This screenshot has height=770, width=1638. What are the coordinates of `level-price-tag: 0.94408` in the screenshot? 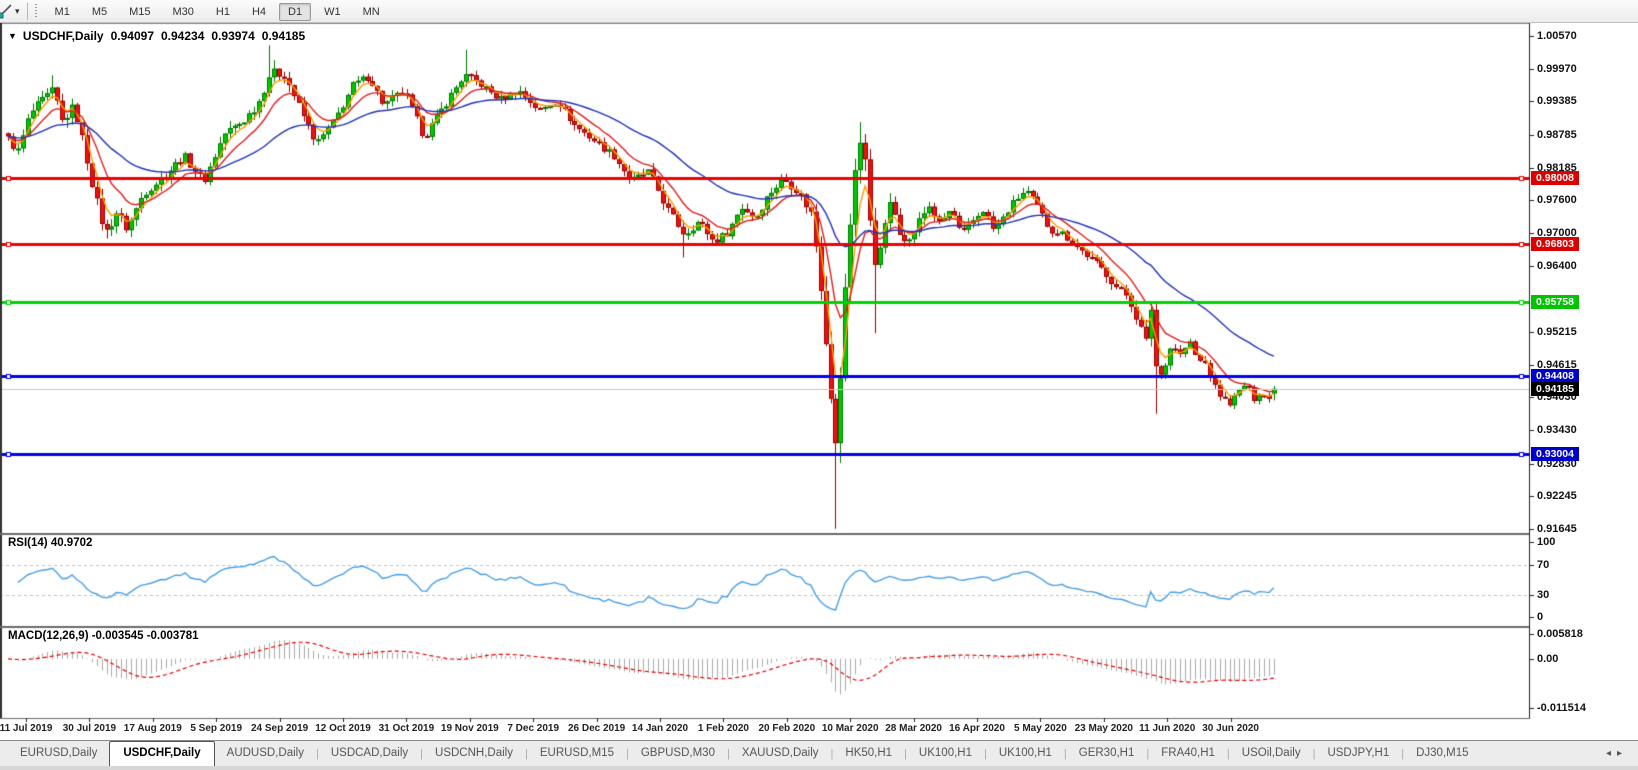 It's located at (1555, 376).